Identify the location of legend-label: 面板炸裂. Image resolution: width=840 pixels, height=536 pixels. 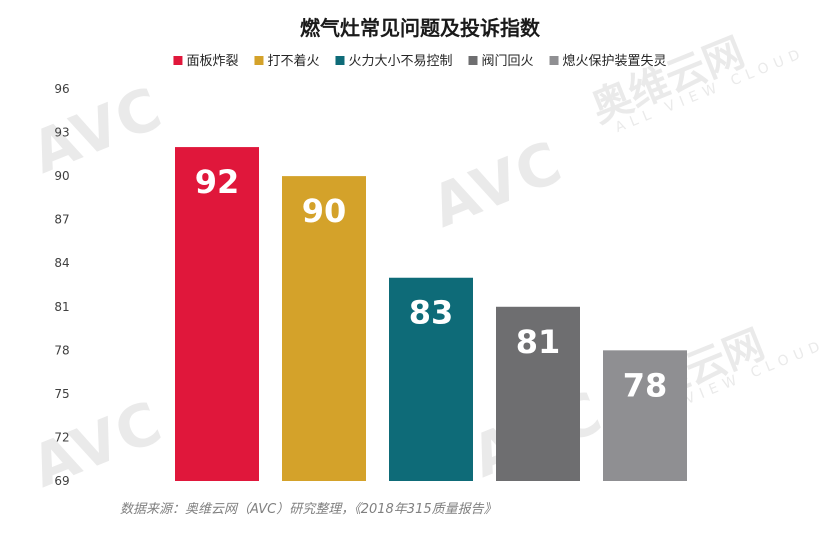
(212, 61).